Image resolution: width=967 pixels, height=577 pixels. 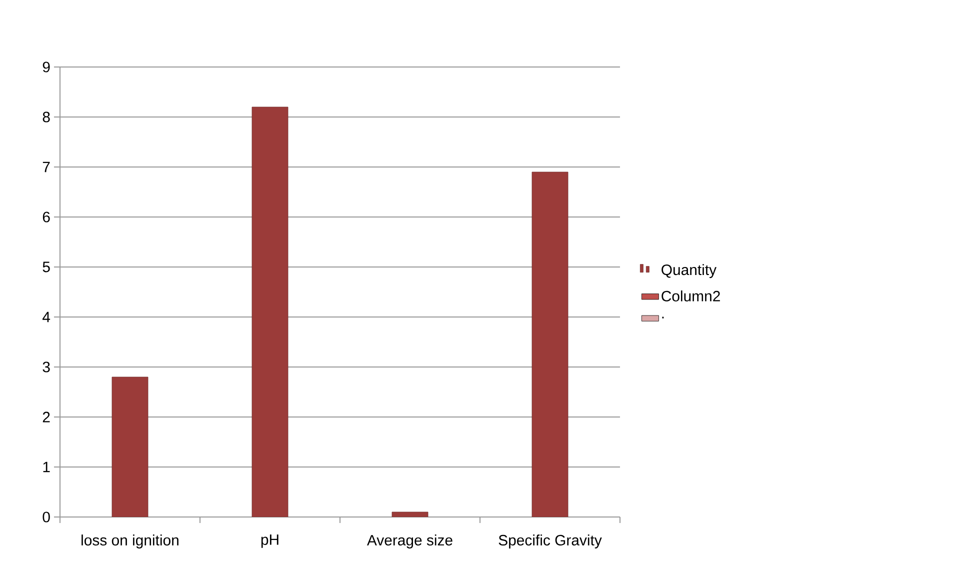 I want to click on y-tick-label: 9, so click(x=46, y=67).